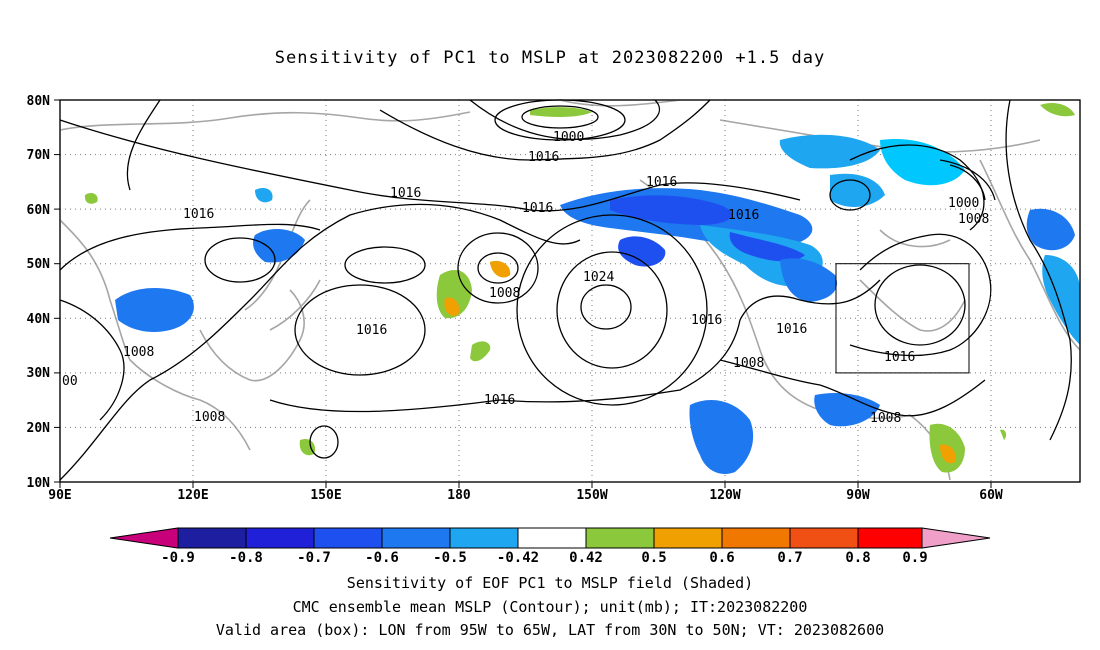 This screenshot has width=1100, height=650. I want to click on lon-label: 60W, so click(991, 495).